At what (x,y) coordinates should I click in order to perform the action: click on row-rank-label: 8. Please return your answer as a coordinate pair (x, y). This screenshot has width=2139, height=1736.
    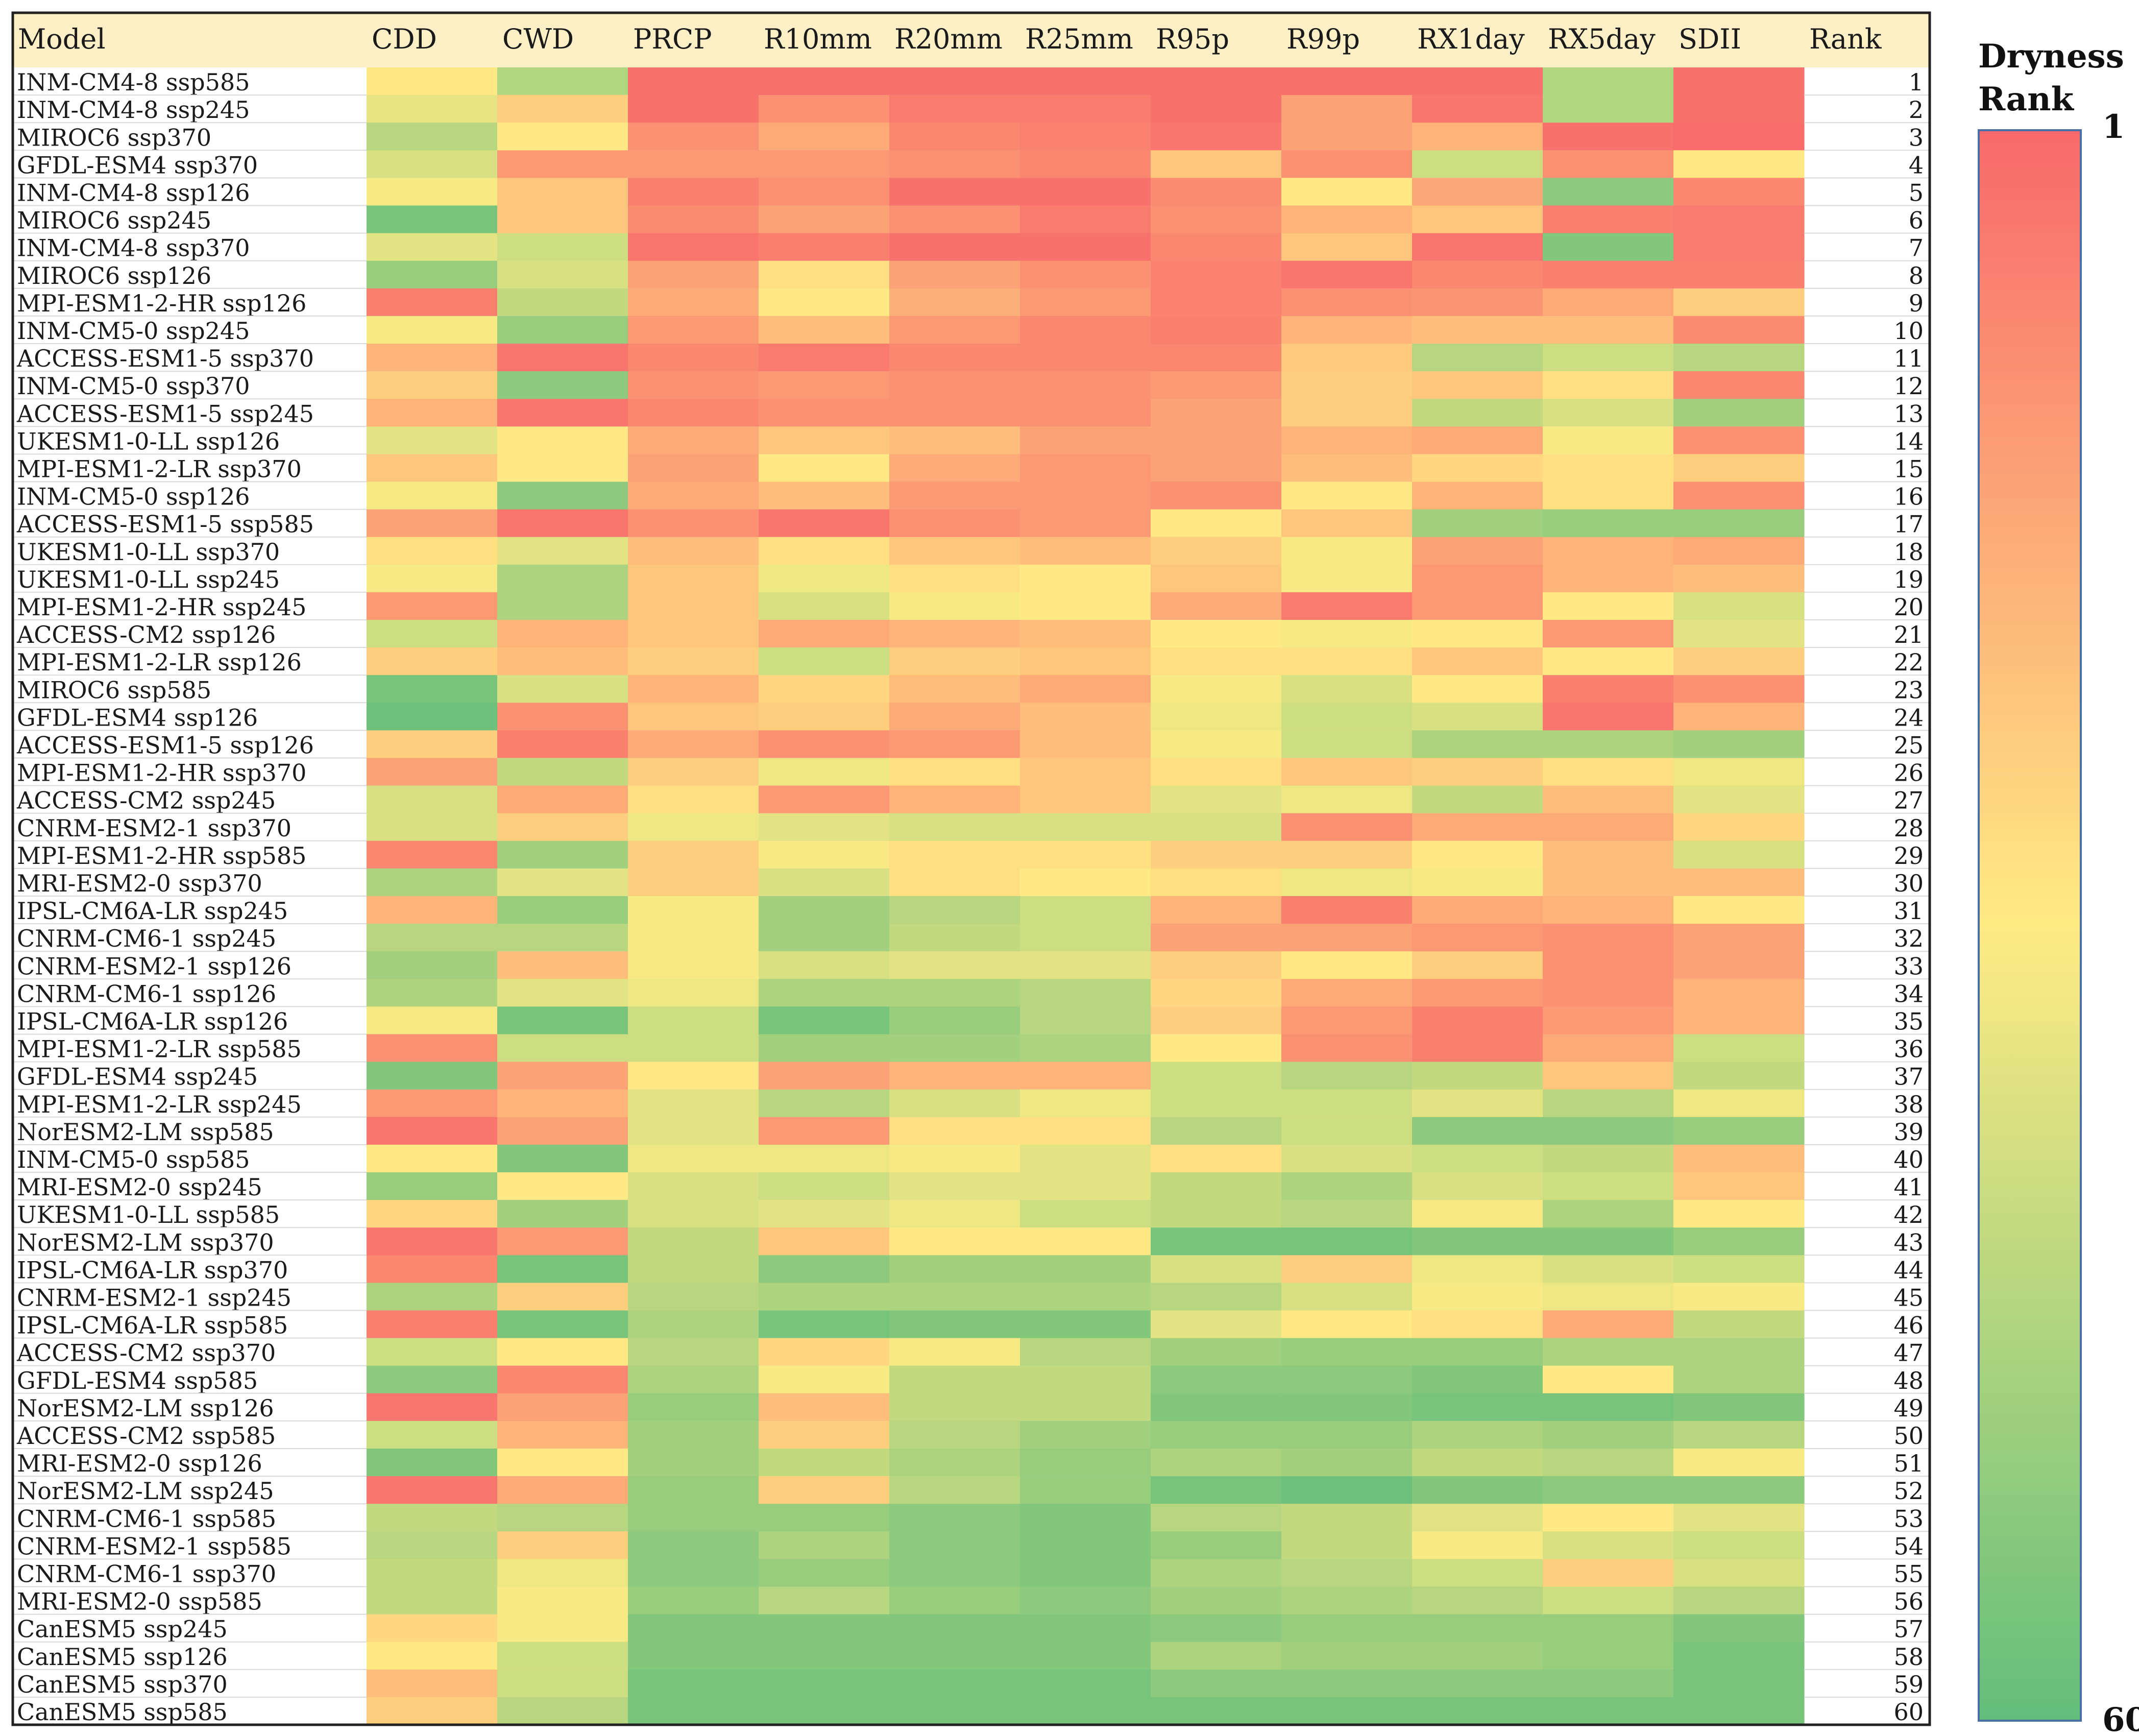
    Looking at the image, I should click on (1916, 276).